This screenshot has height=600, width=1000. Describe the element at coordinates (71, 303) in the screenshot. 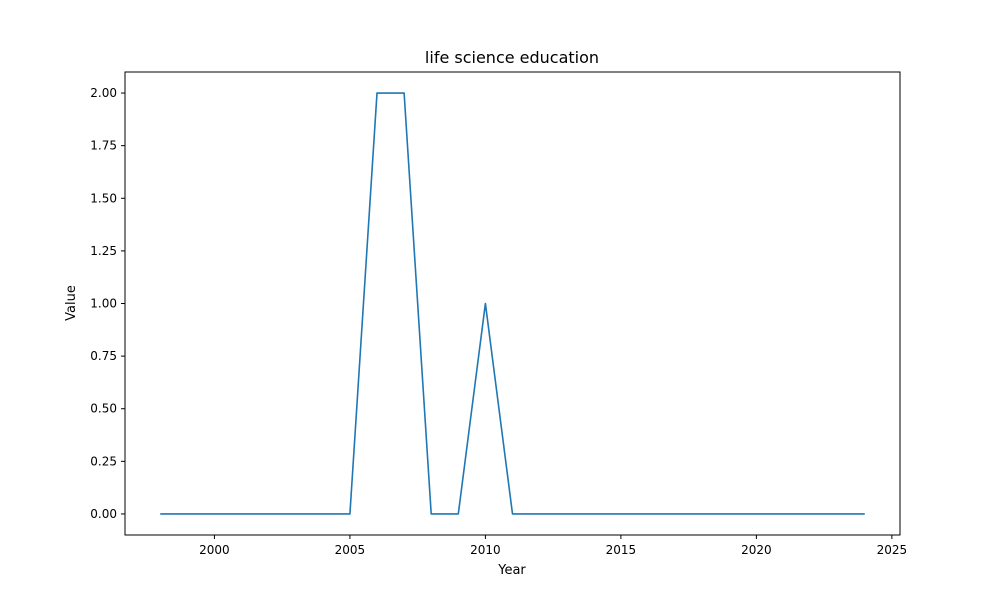

I see `y-axis-label: Value` at that location.